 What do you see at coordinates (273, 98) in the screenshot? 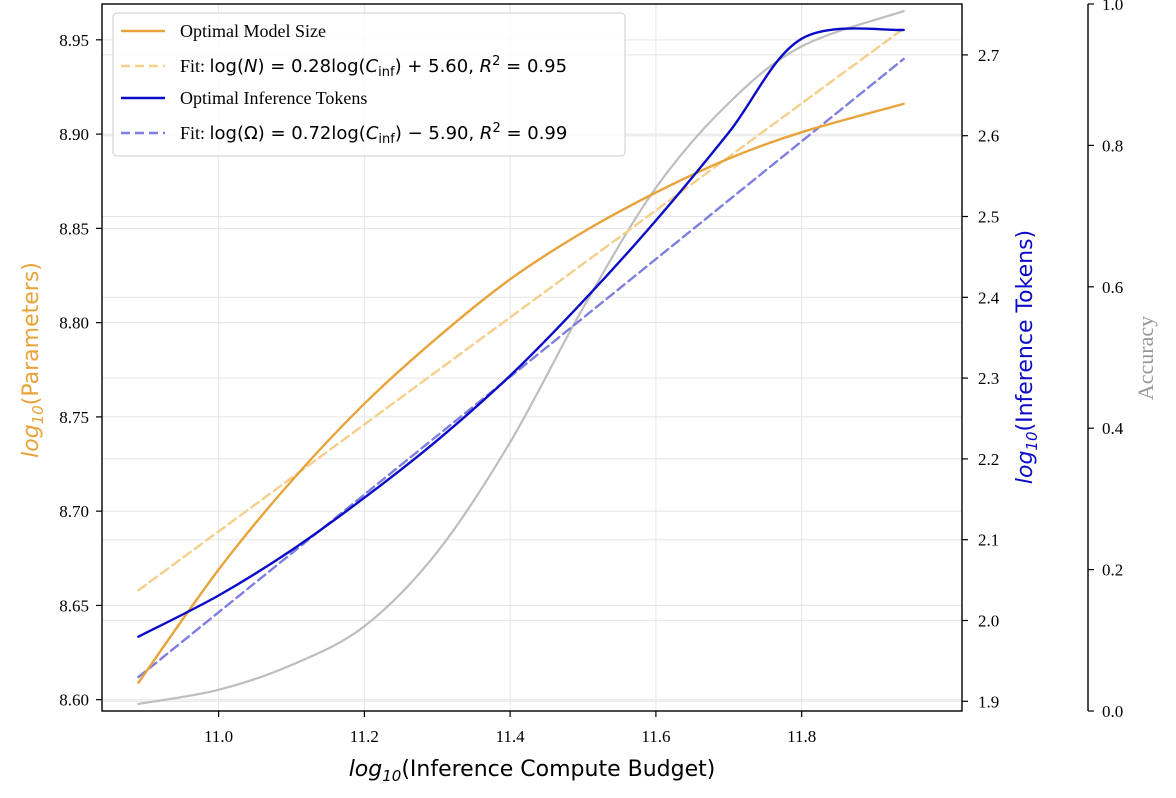
I see `legend-label-tokens: Optimal Inference Tokens` at bounding box center [273, 98].